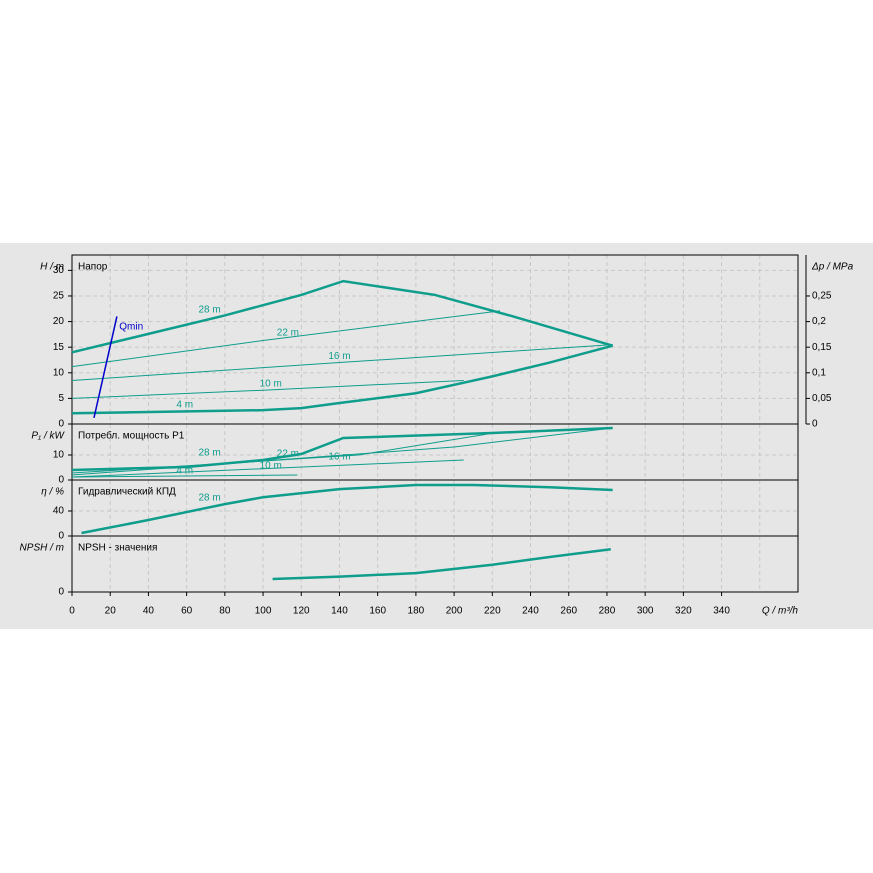 The image size is (873, 873). I want to click on y2-tick-label: 0,05, so click(822, 398).